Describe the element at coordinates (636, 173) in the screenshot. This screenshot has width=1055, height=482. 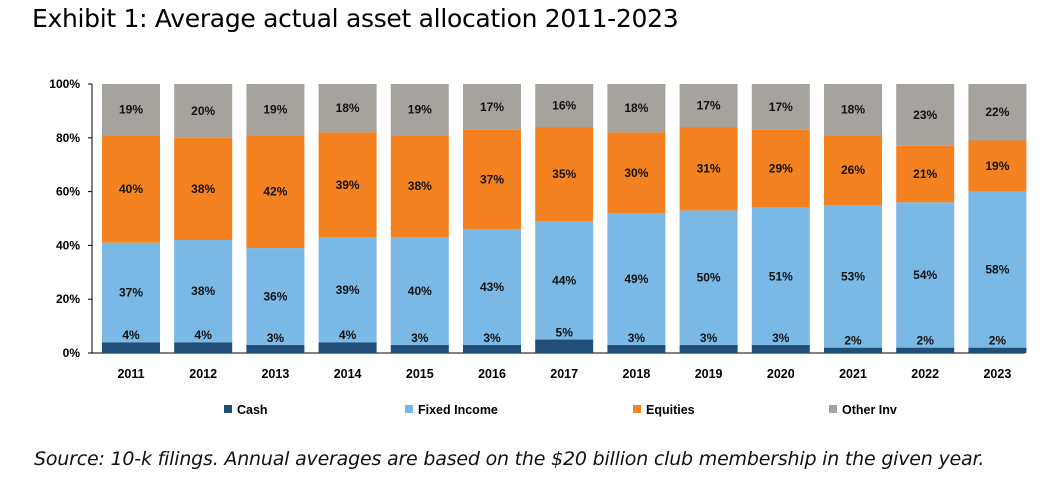
I see `data-label: 30%` at that location.